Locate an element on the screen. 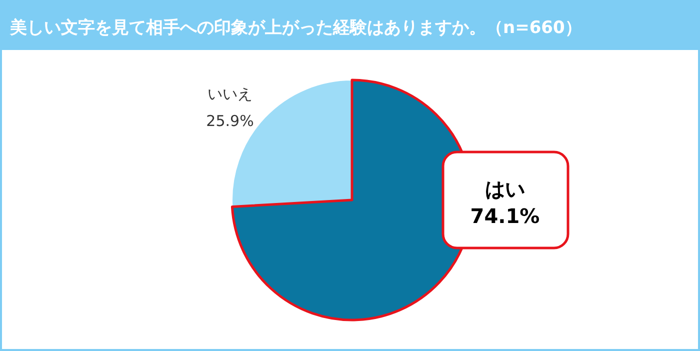  slice-label: はい is located at coordinates (505, 189).